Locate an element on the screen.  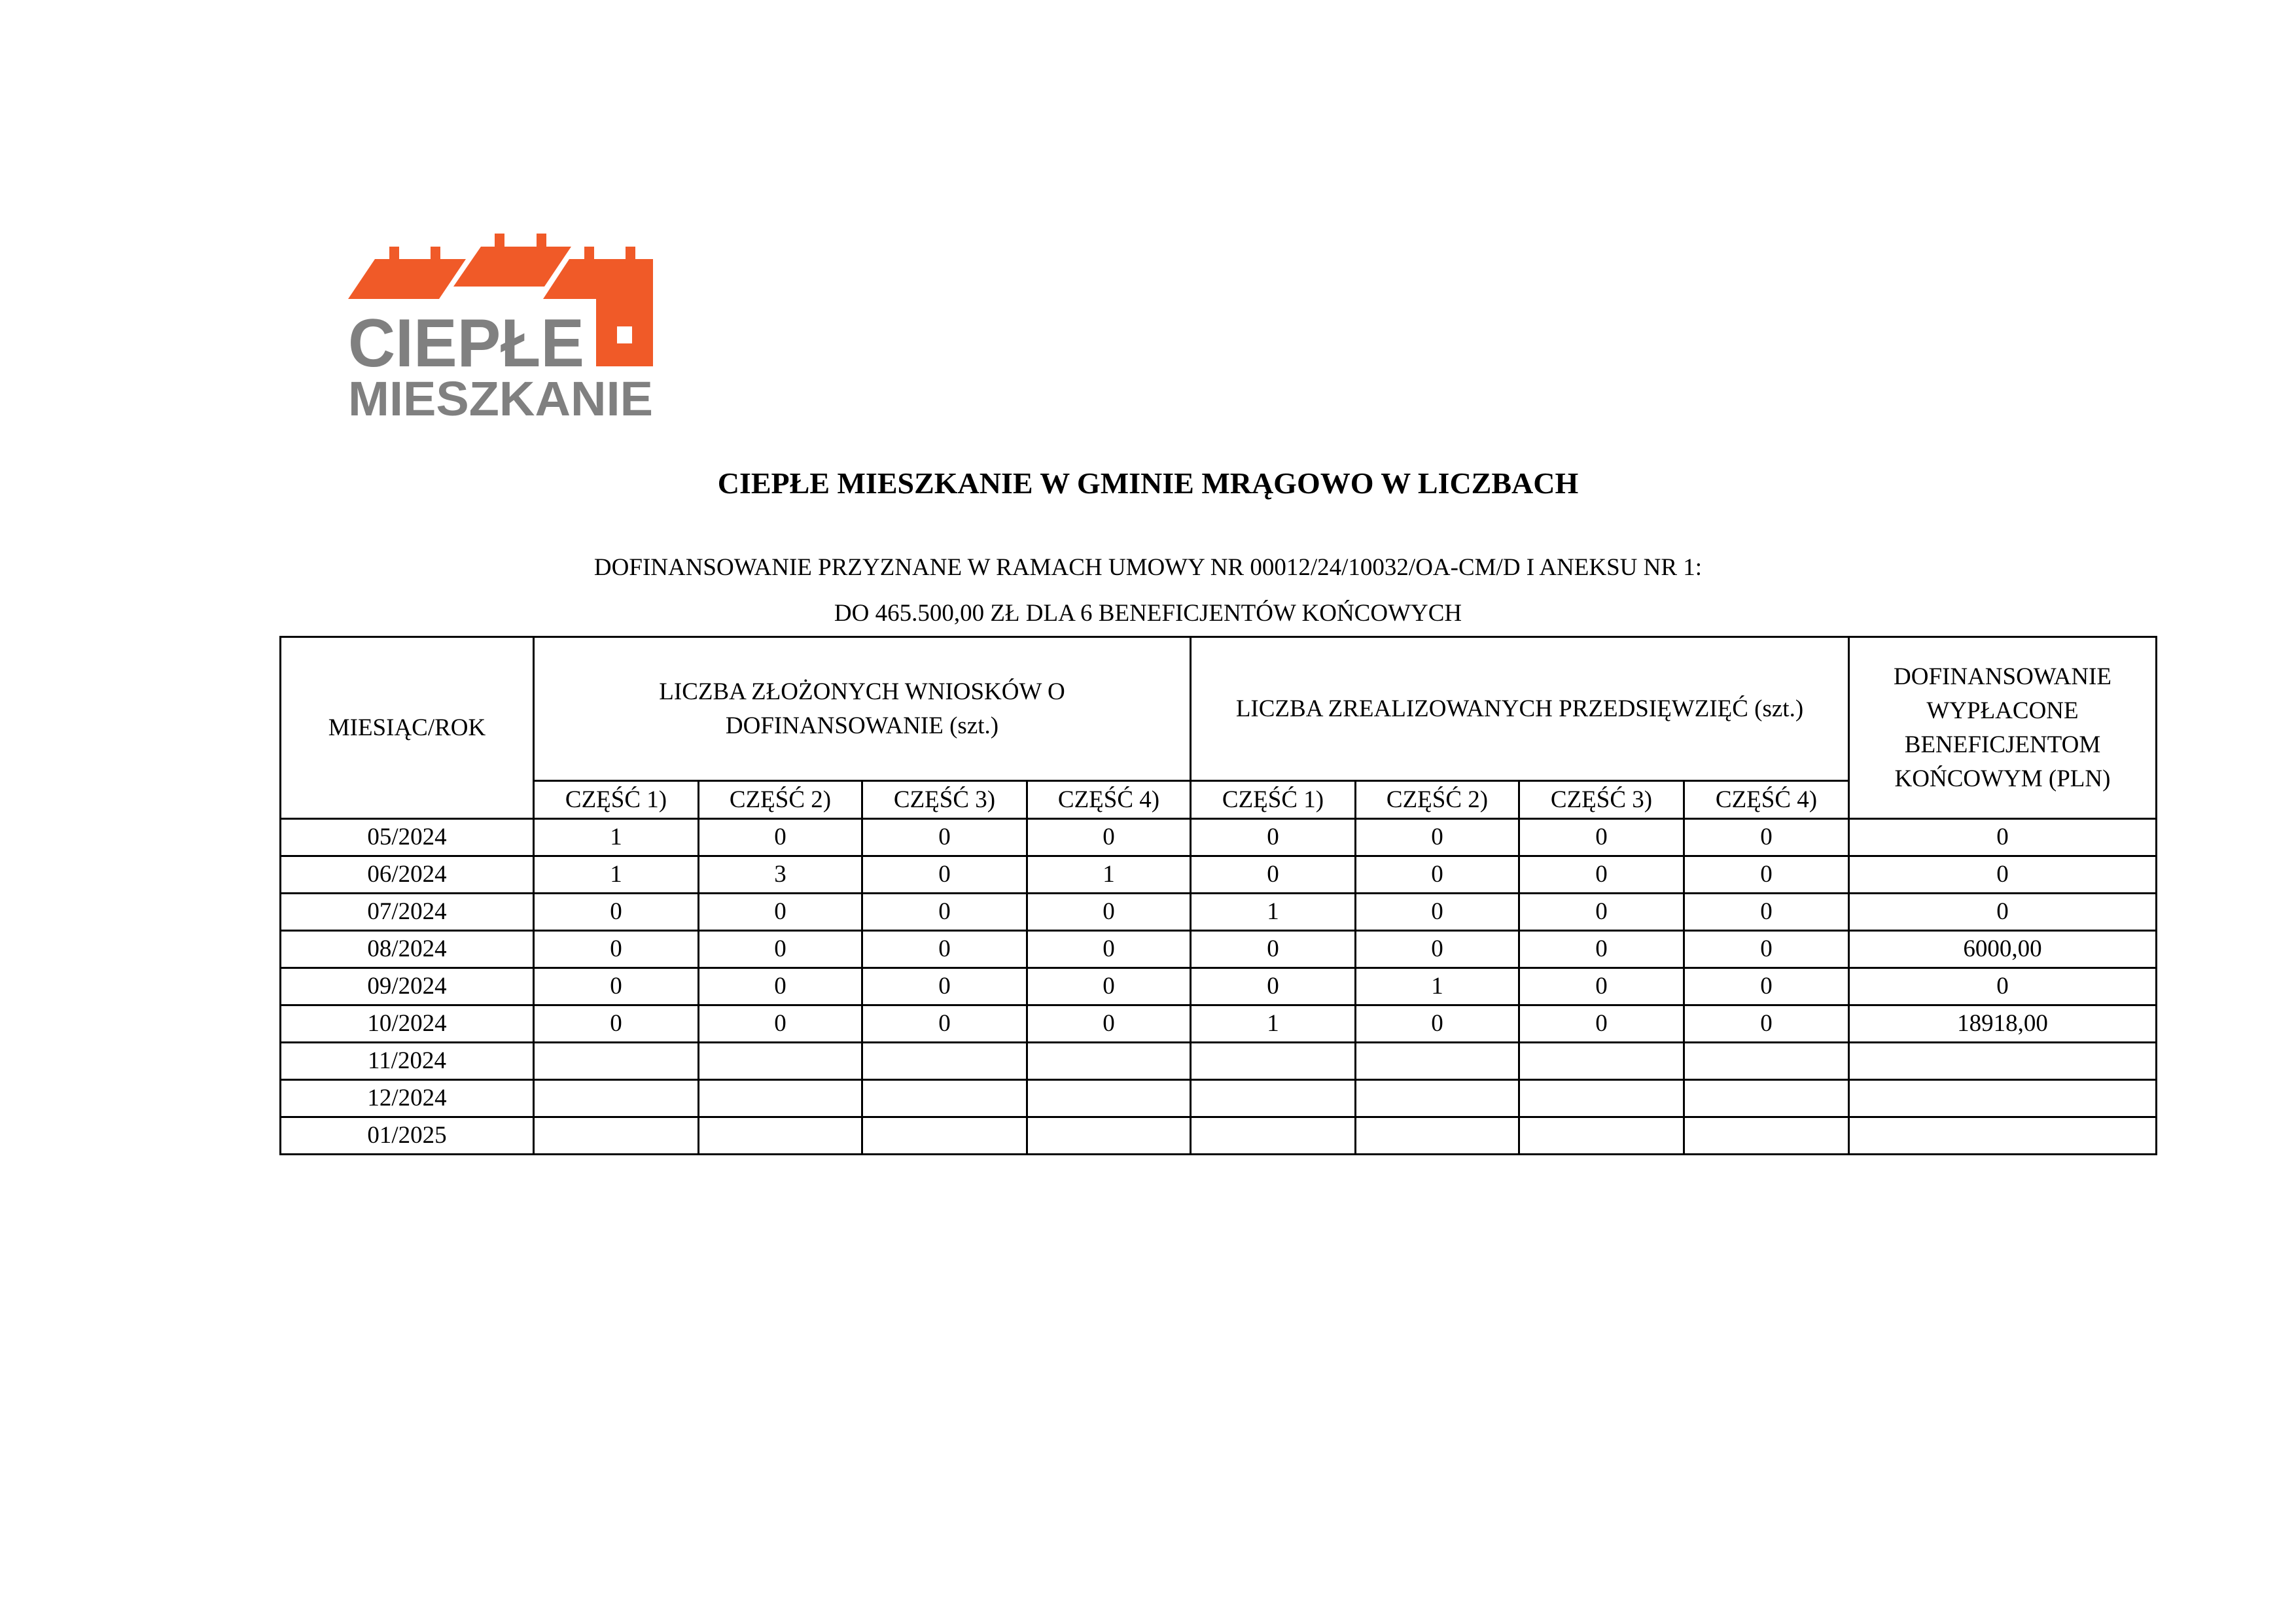
header-part: CZĘŚĆ 4) is located at coordinates (1766, 800).